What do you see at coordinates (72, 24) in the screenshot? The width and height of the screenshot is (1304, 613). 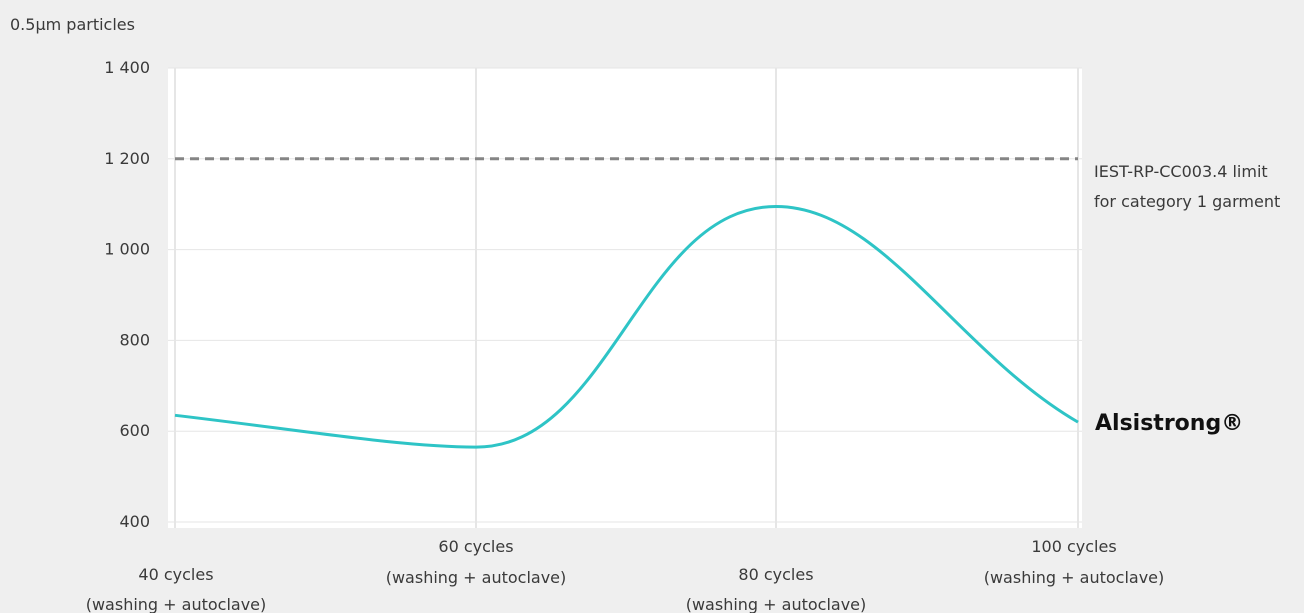 I see `y-axis-title: 0.5µm particles` at bounding box center [72, 24].